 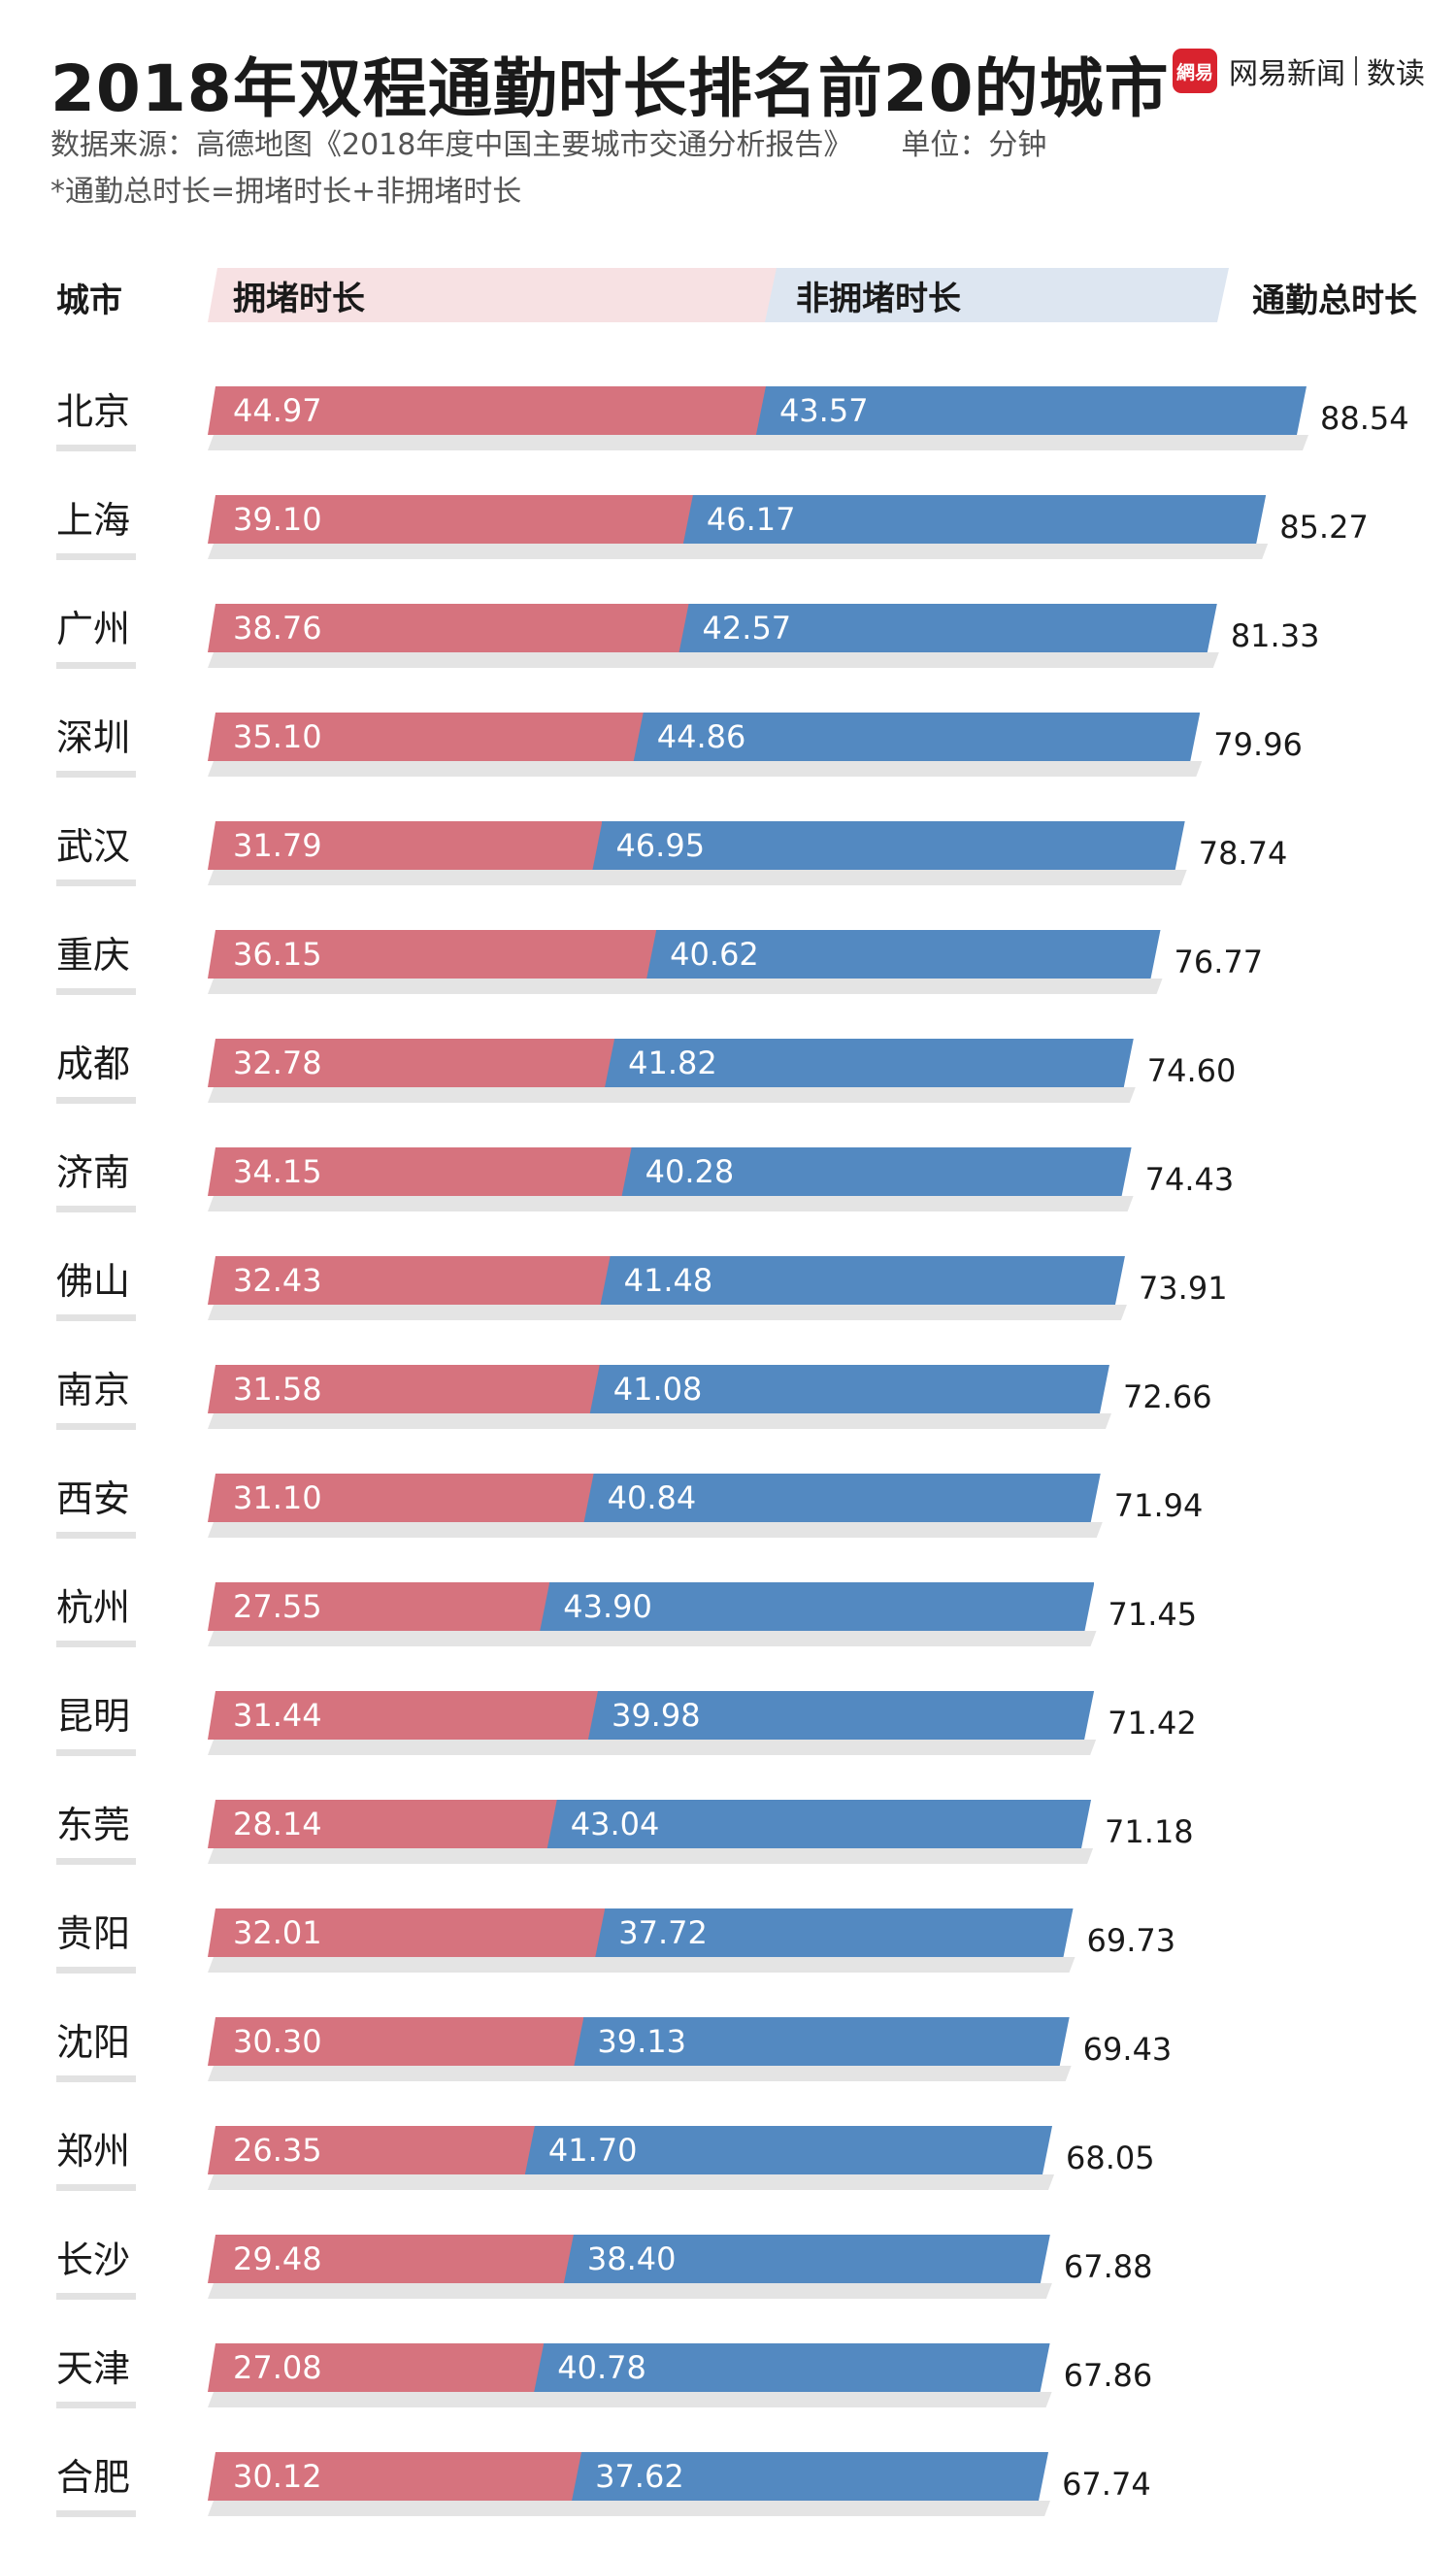 What do you see at coordinates (93, 1281) in the screenshot?
I see `city-label: 佛山` at bounding box center [93, 1281].